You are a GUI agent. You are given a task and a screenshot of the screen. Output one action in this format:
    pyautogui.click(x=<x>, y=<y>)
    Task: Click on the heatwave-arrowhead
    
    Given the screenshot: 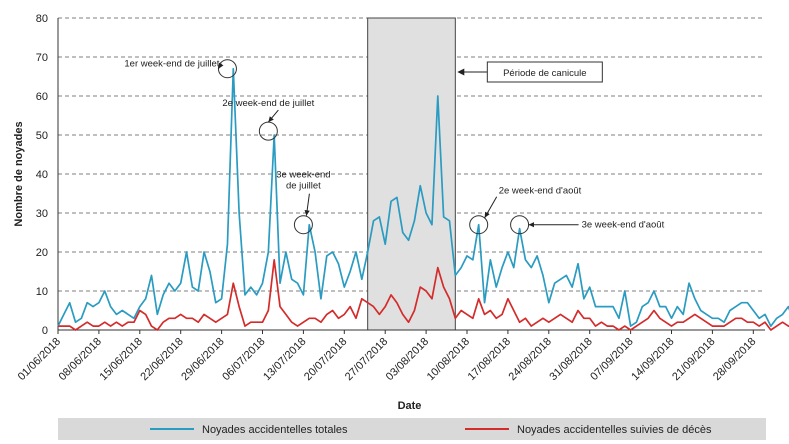 What is the action you would take?
    pyautogui.click(x=461, y=72)
    